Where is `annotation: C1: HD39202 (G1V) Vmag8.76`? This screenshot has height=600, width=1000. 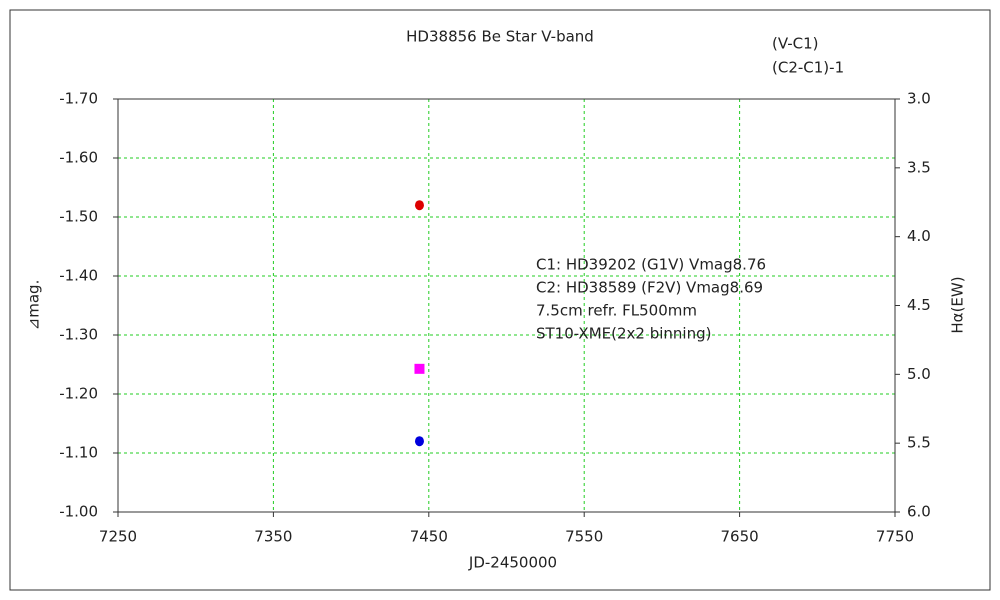
annotation: C1: HD39202 (G1V) Vmag8.76 is located at coordinates (651, 265).